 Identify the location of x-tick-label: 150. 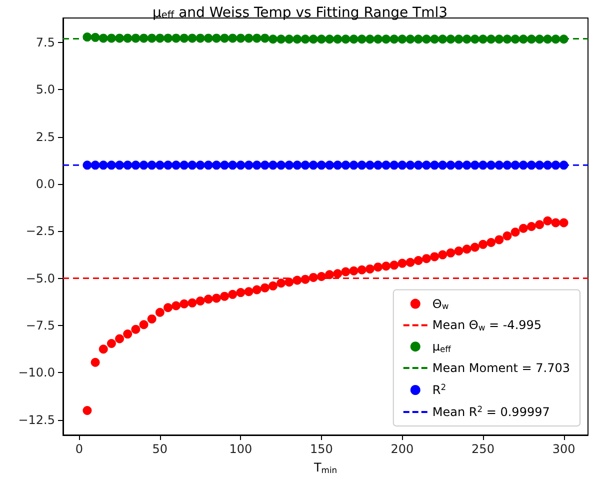
(321, 449).